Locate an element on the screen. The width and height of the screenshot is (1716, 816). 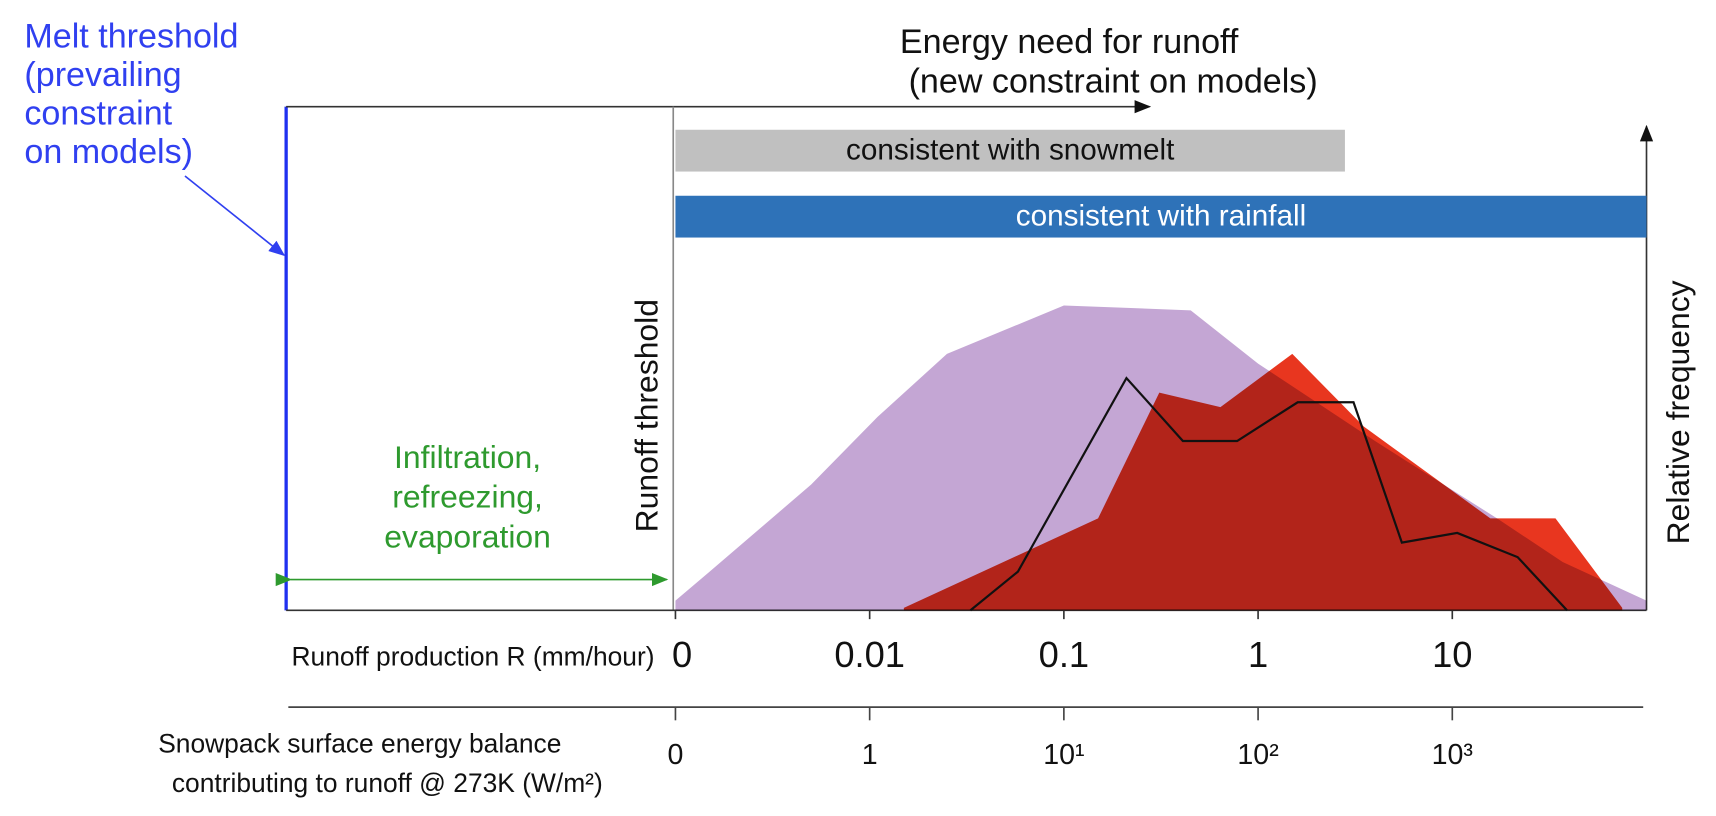
x2-tick-label: 10¹ is located at coordinates (1063, 755).